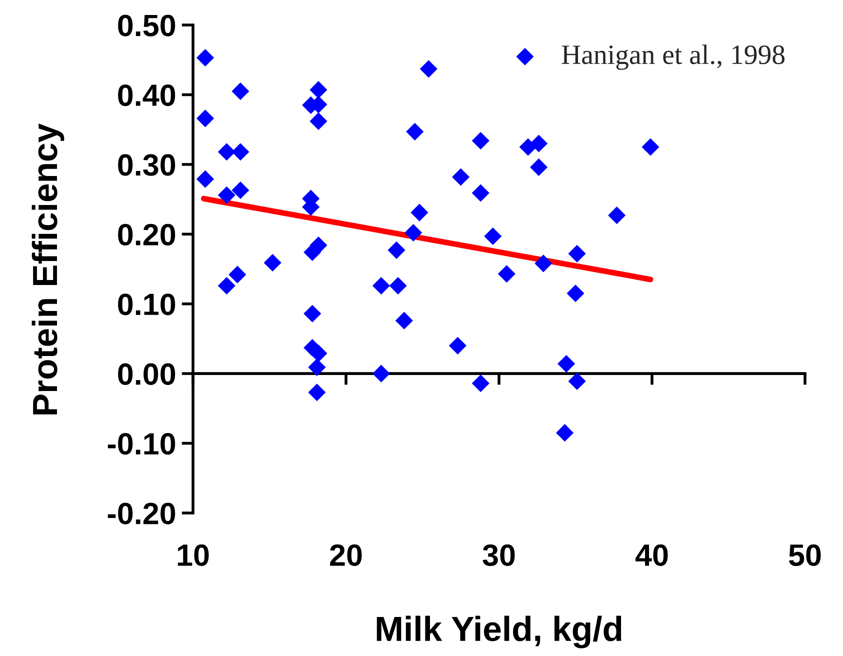  Describe the element at coordinates (147, 95) in the screenshot. I see `y-tick-label: 0.40` at that location.